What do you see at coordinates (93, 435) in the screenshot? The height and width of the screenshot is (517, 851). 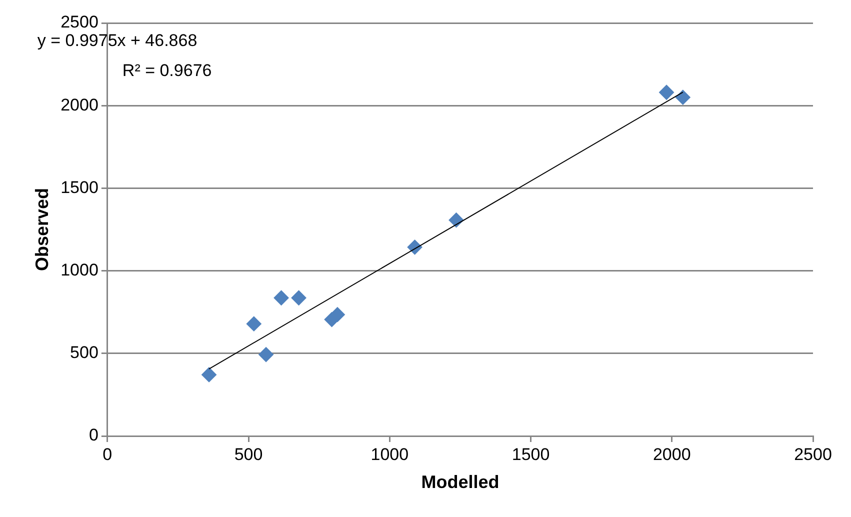 I see `y-tick-label: 0` at bounding box center [93, 435].